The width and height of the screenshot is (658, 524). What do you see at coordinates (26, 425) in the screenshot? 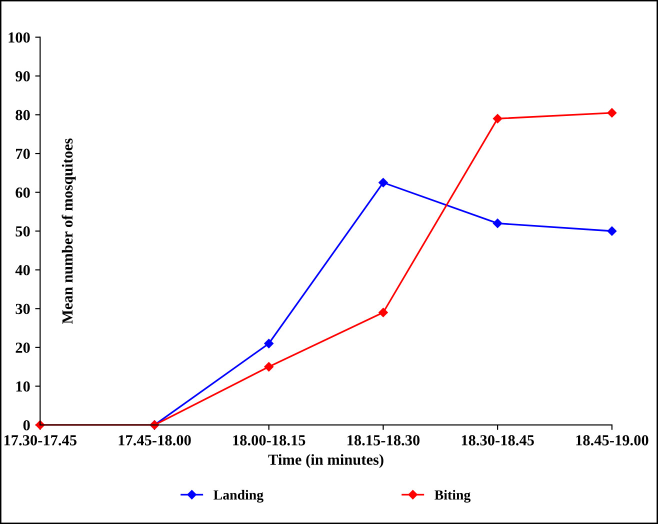
I see `y-tick-label: 0` at bounding box center [26, 425].